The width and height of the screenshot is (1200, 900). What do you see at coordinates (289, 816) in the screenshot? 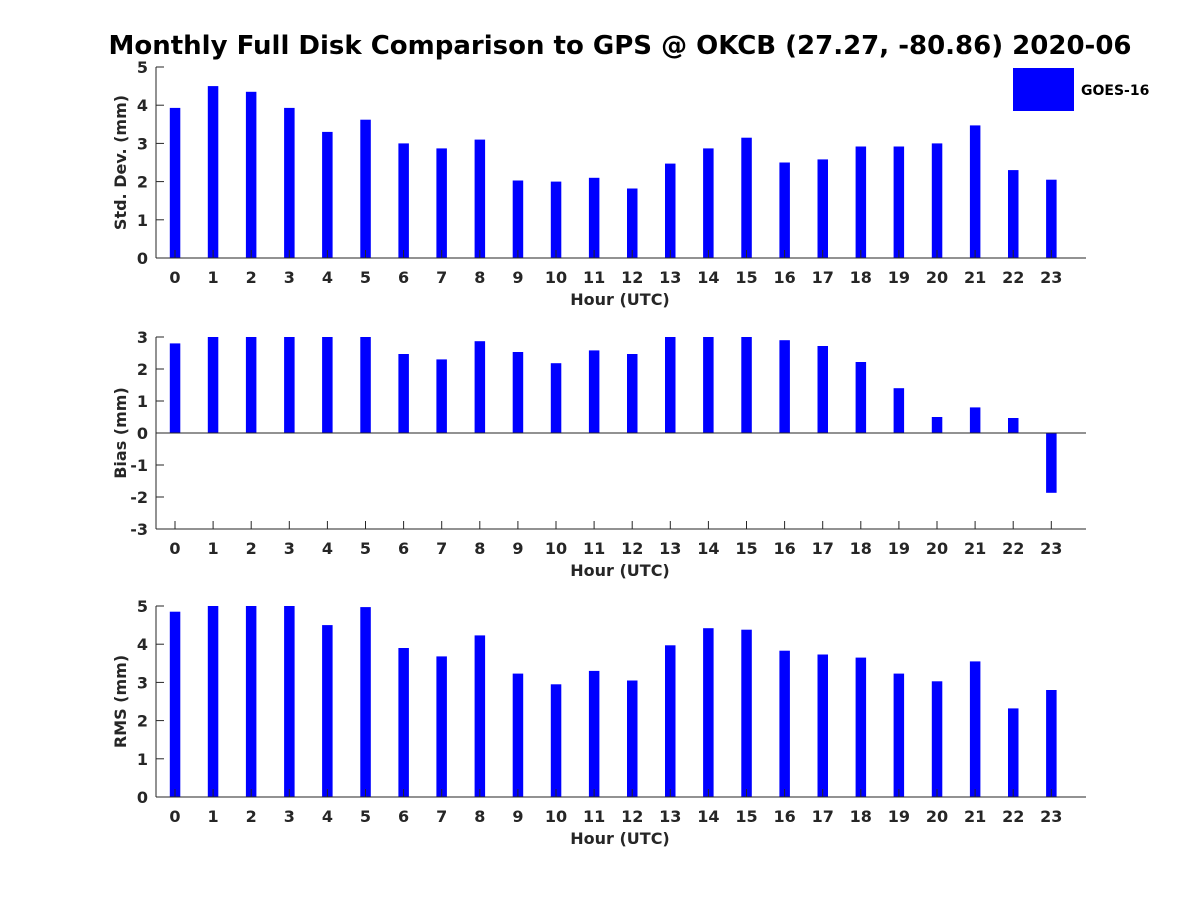
I see `rms-xtick-label: 3` at bounding box center [289, 816].